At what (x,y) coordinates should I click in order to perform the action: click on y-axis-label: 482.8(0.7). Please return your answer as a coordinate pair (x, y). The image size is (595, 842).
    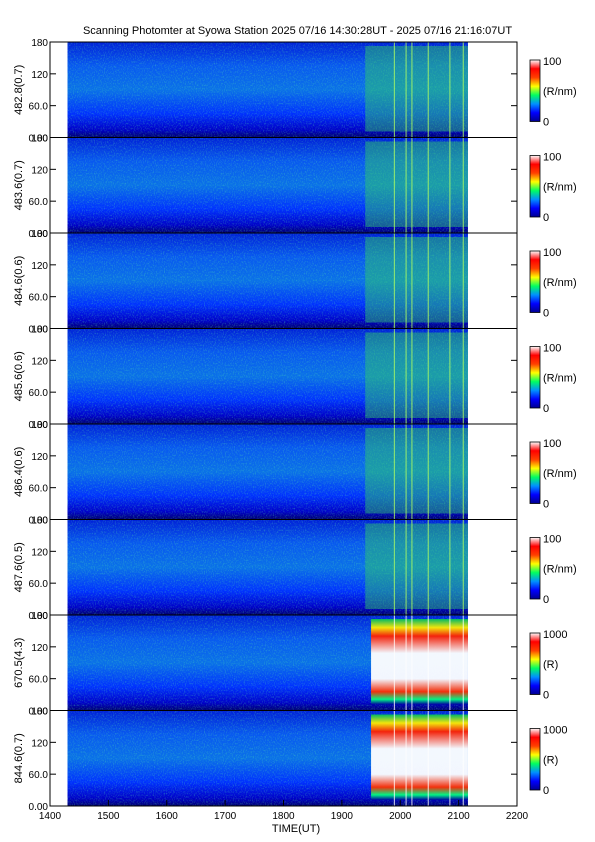
    Looking at the image, I should click on (19, 90).